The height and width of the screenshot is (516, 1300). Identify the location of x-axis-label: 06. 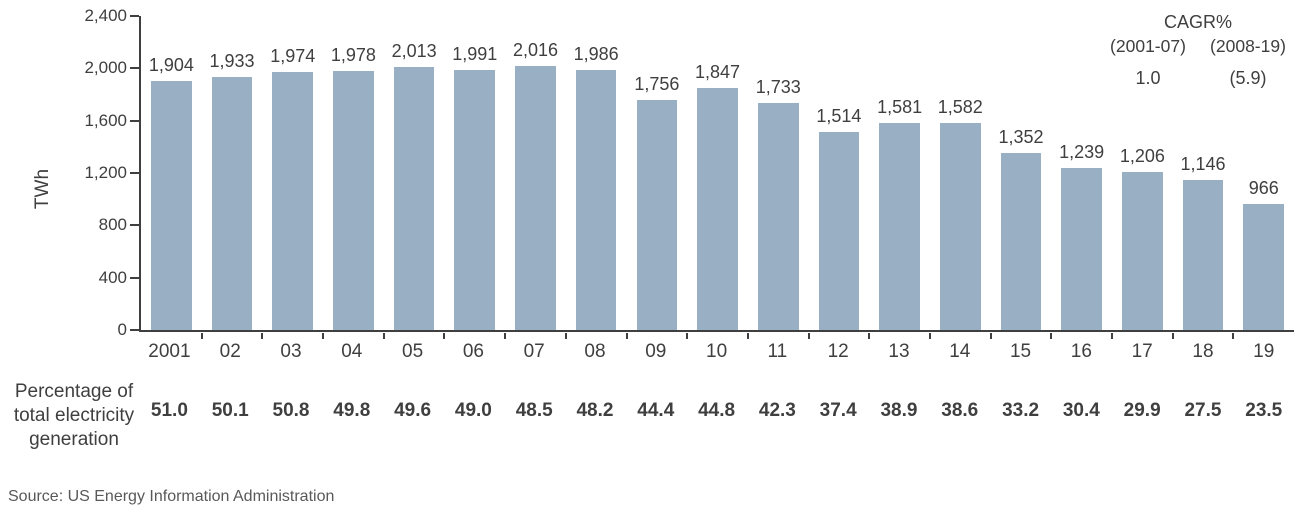
(473, 351).